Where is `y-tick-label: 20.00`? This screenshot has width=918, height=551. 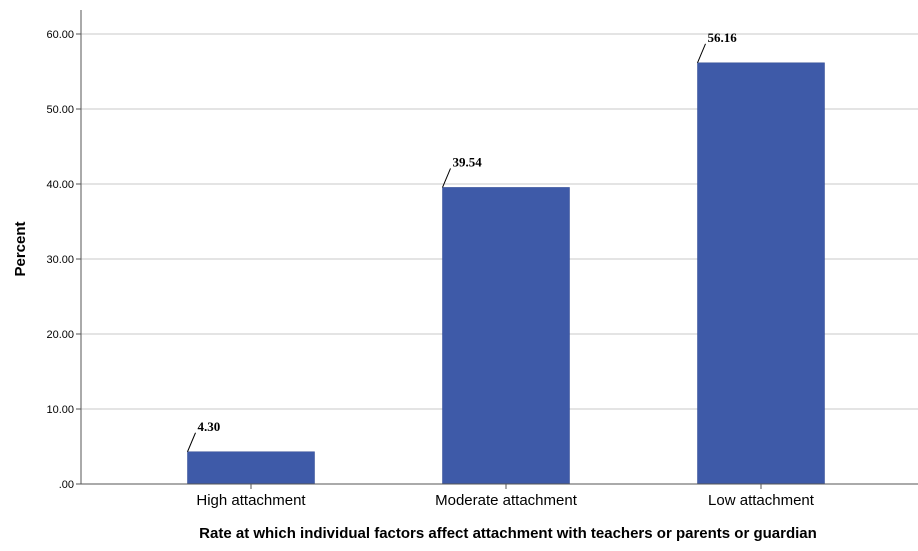
y-tick-label: 20.00 is located at coordinates (60, 335).